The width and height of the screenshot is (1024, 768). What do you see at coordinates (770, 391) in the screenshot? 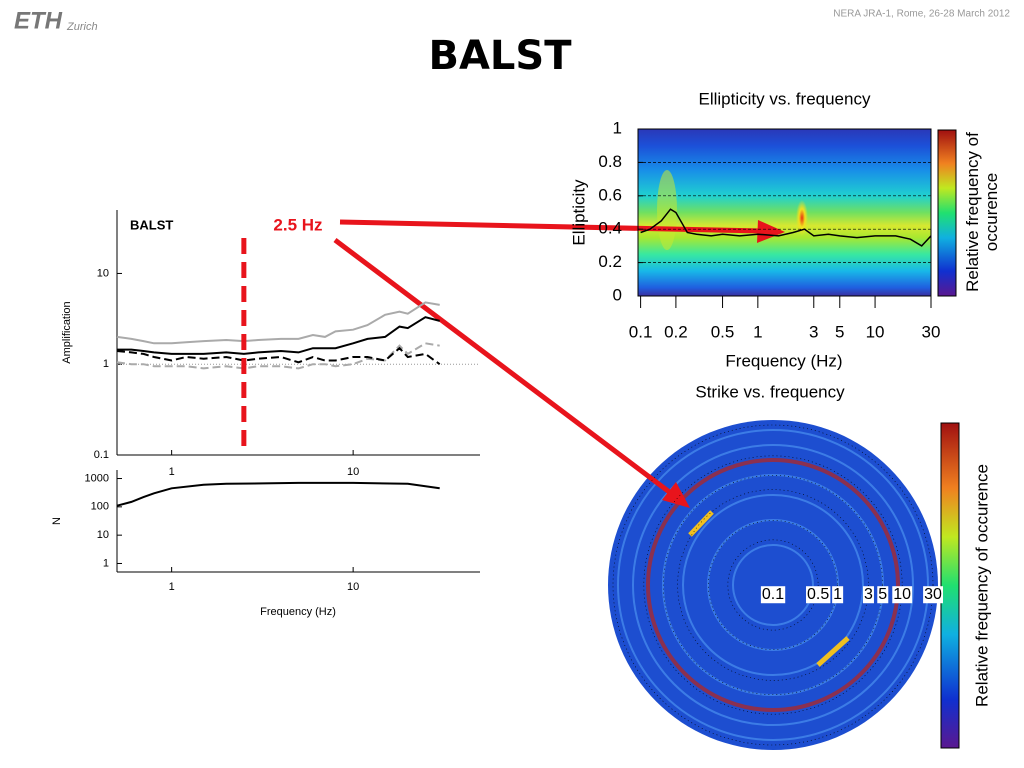
I see `chart-title: Strike vs. frequency` at bounding box center [770, 391].